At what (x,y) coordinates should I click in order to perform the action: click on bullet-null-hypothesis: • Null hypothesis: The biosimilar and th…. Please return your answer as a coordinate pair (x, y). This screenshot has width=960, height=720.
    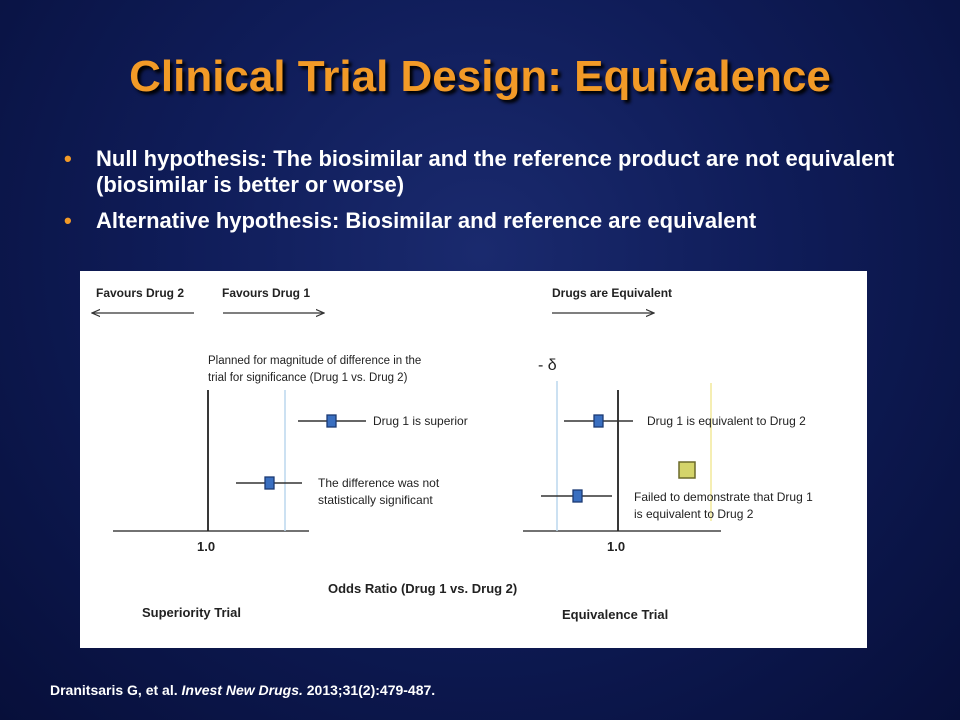
    Looking at the image, I should click on (494, 172).